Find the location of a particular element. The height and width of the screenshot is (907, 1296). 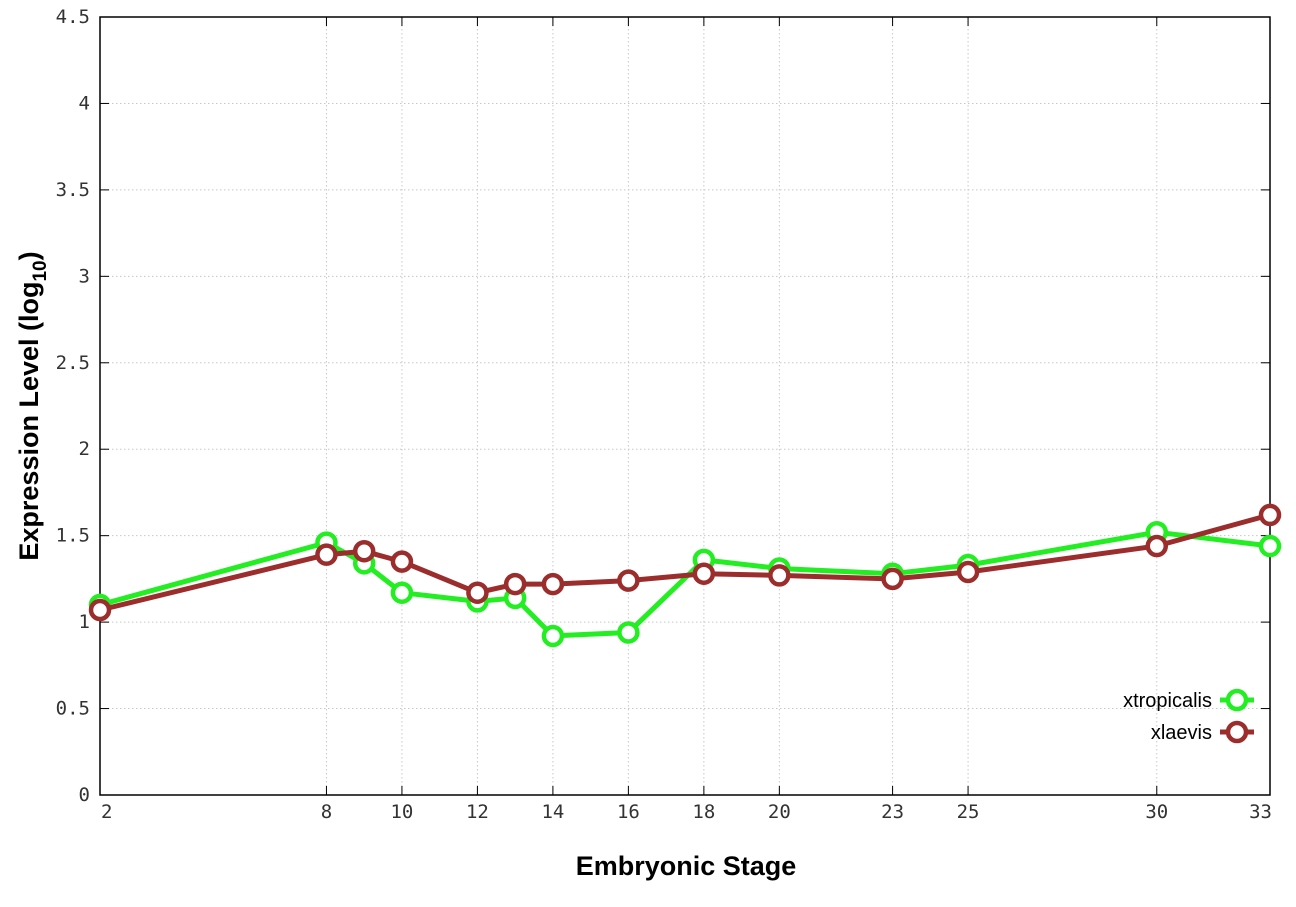

x-tick-label: 23 is located at coordinates (892, 812).